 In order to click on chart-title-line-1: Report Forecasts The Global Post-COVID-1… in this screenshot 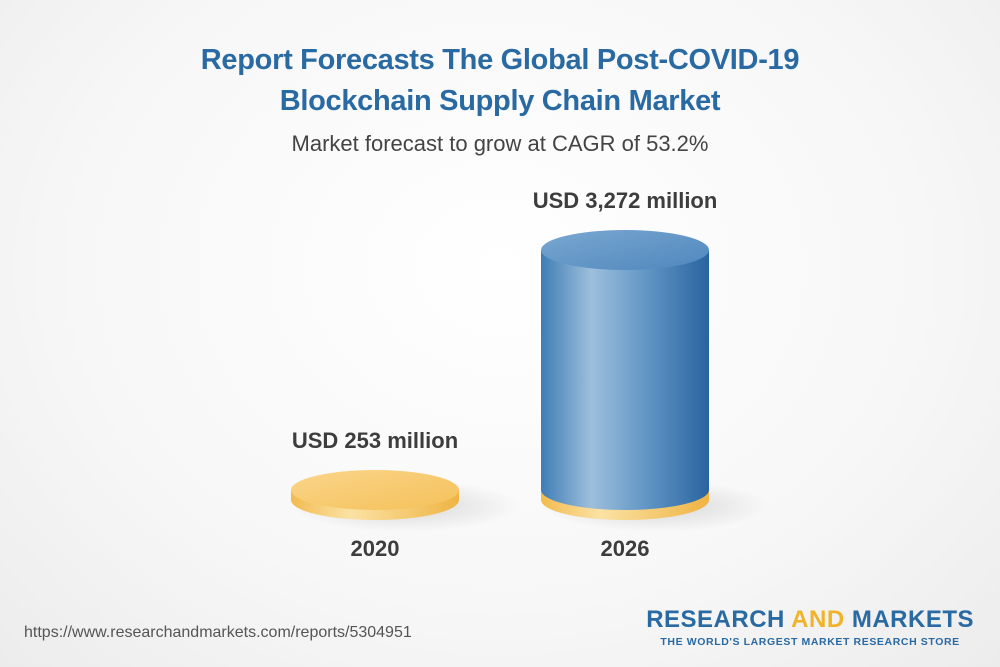, I will do `click(500, 60)`.